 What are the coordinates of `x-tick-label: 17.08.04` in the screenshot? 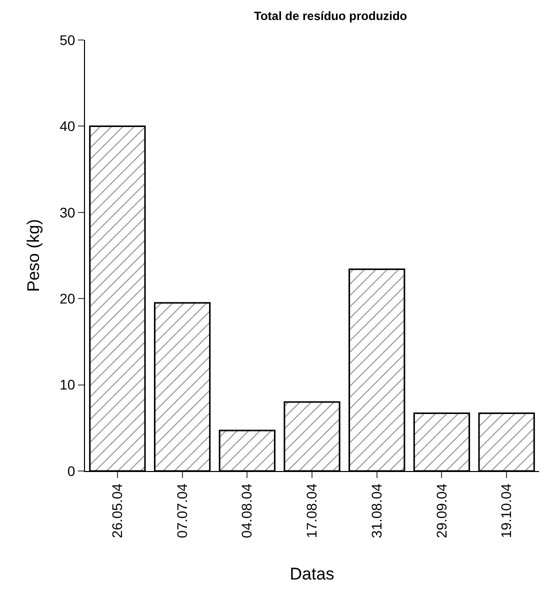 It's located at (312, 510).